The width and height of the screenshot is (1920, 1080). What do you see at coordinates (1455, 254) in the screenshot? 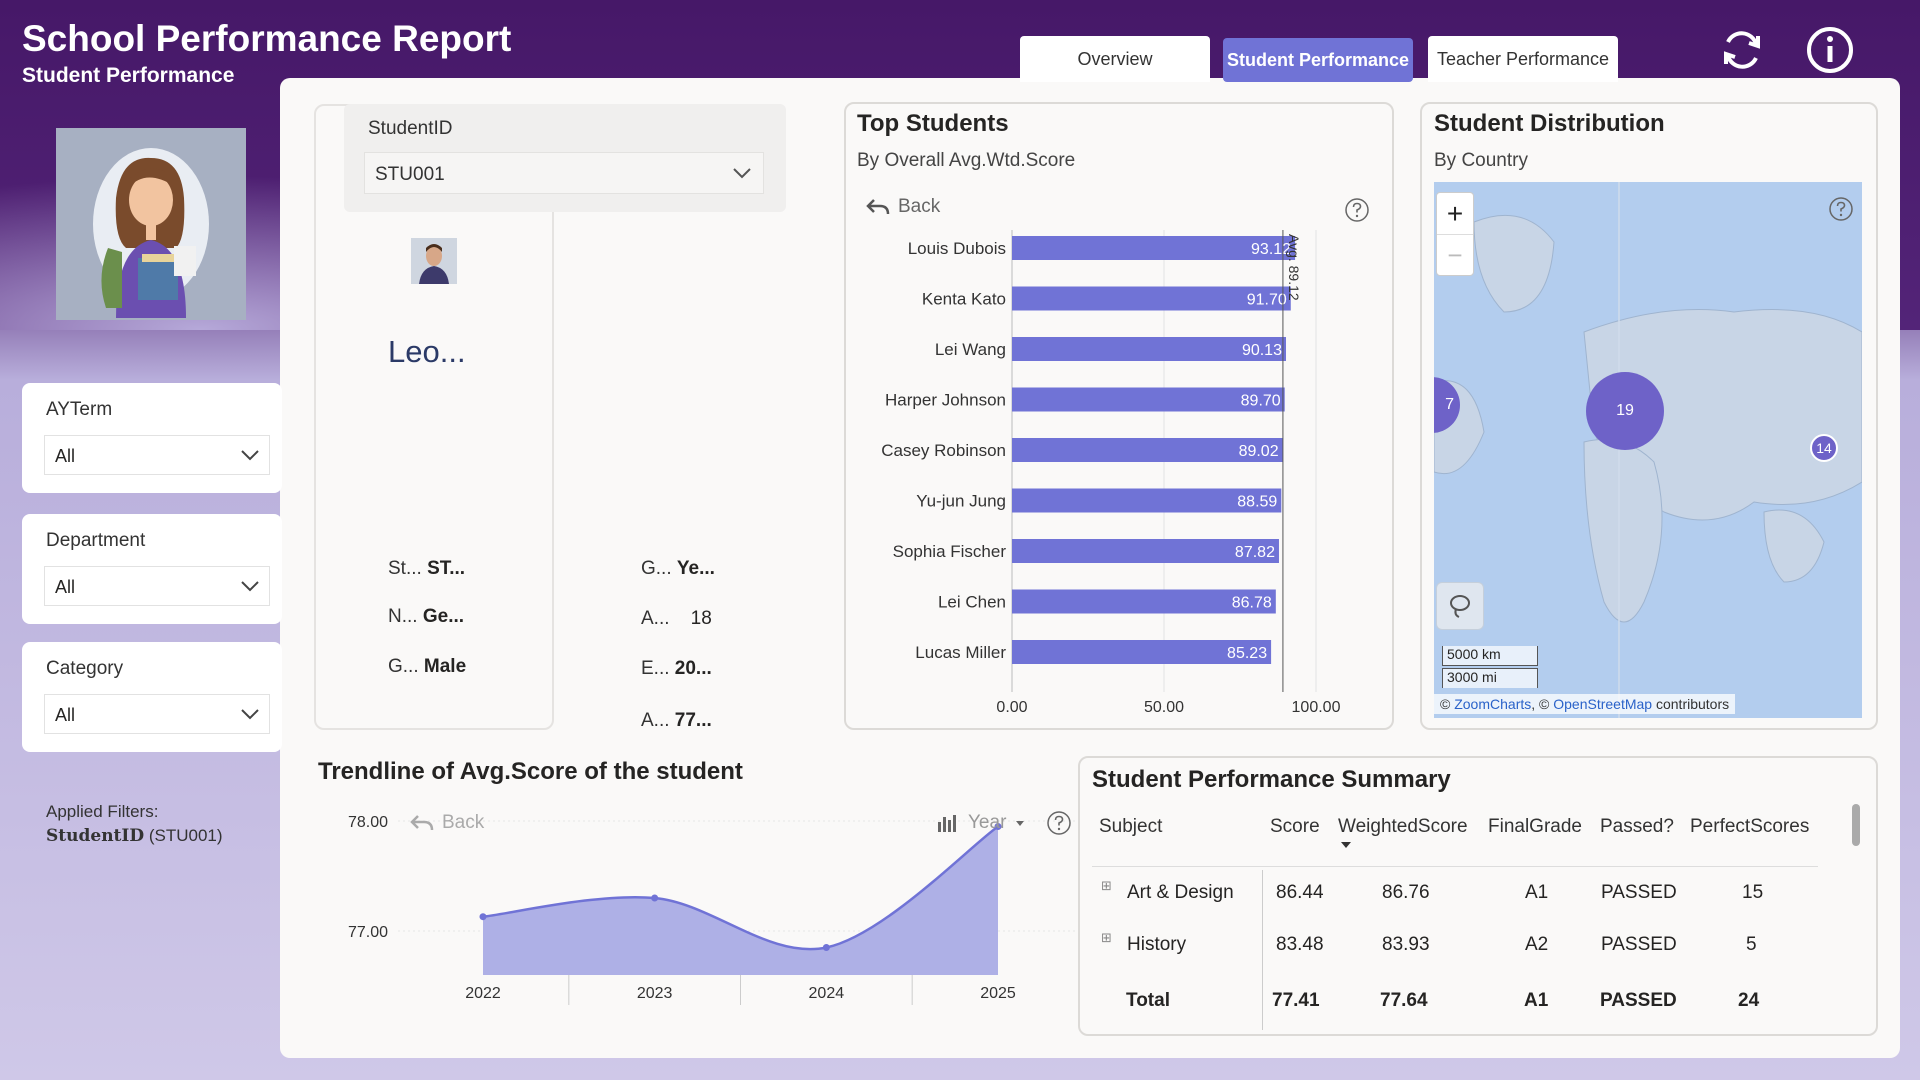
I see `zoom-out-button: −` at bounding box center [1455, 254].